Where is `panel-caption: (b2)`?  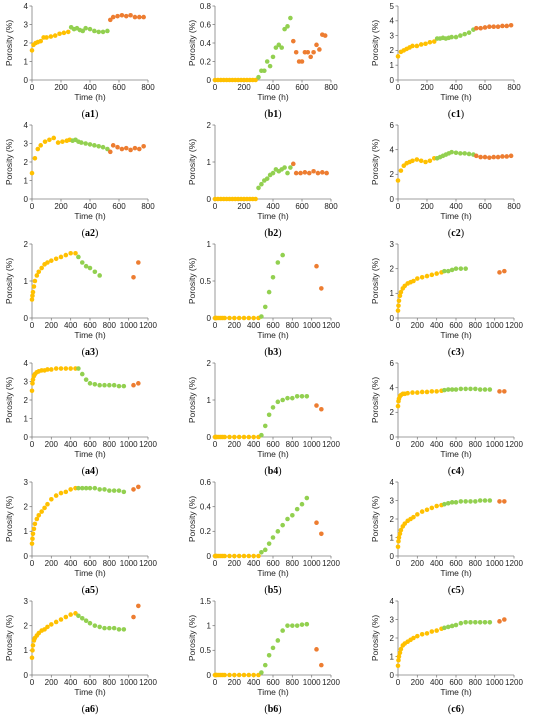 panel-caption: (b2) is located at coordinates (272, 233).